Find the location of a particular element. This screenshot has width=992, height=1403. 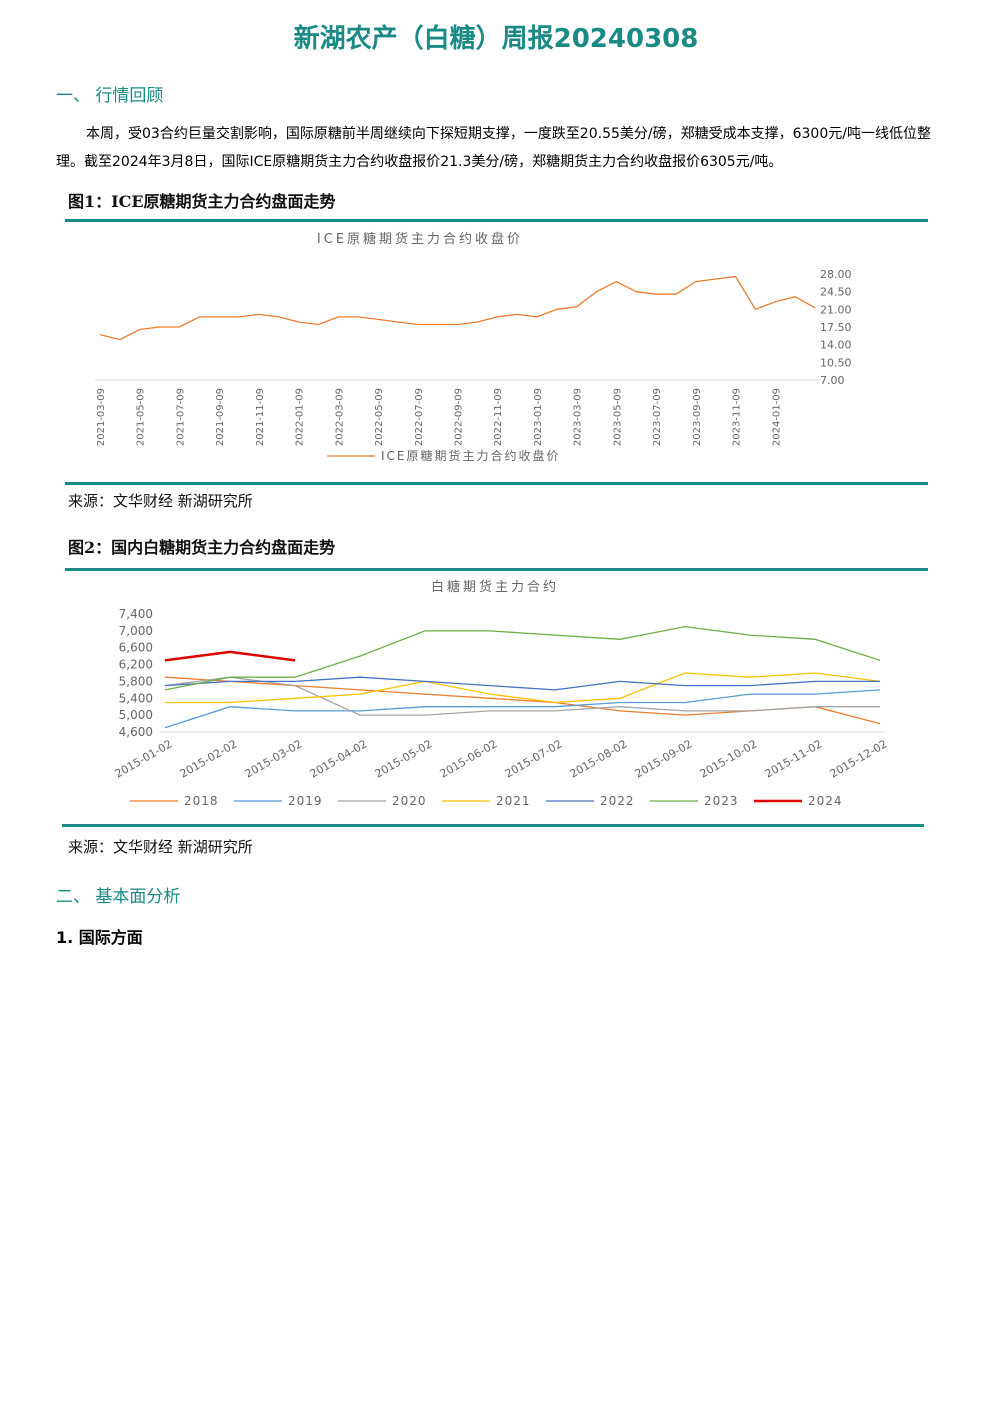

legend-label: 2023 is located at coordinates (721, 801).